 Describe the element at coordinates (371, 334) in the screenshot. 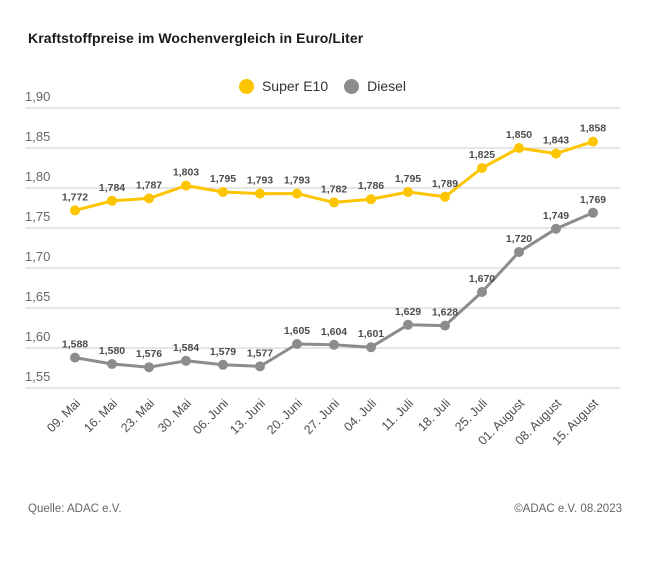

I see `diesel-value-label: 1,601` at that location.